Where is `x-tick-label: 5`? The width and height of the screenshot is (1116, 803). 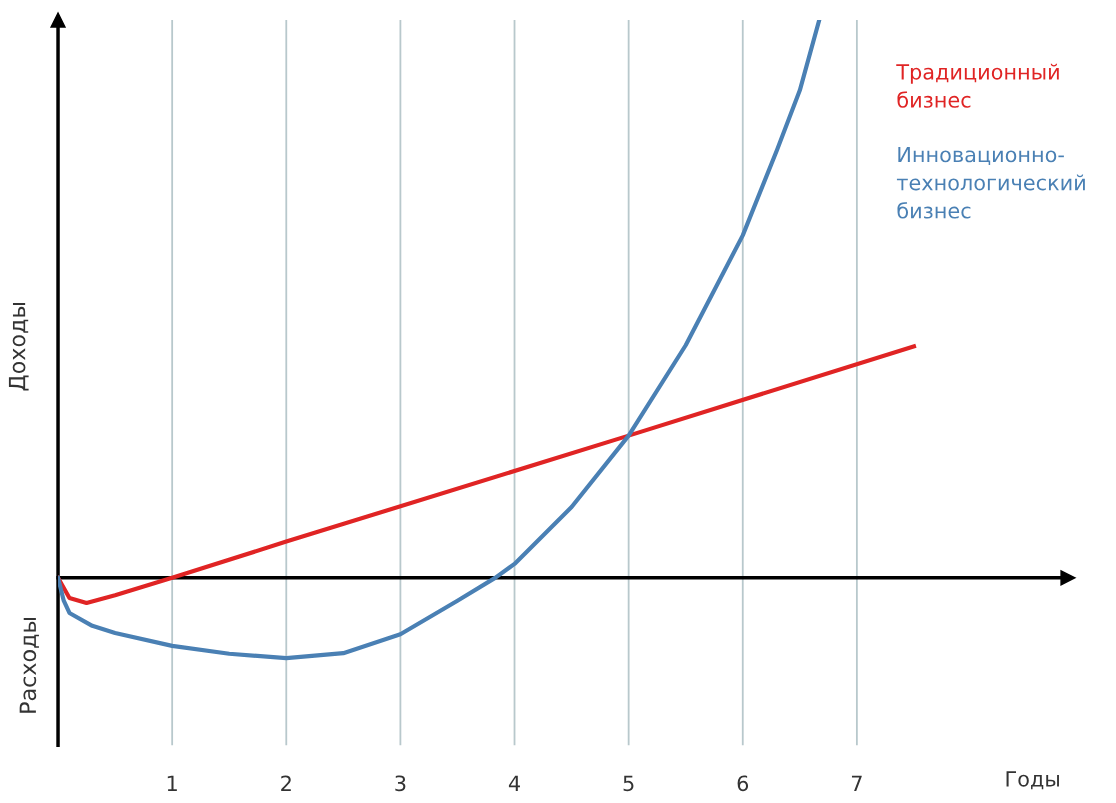
x-tick-label: 5 is located at coordinates (628, 783).